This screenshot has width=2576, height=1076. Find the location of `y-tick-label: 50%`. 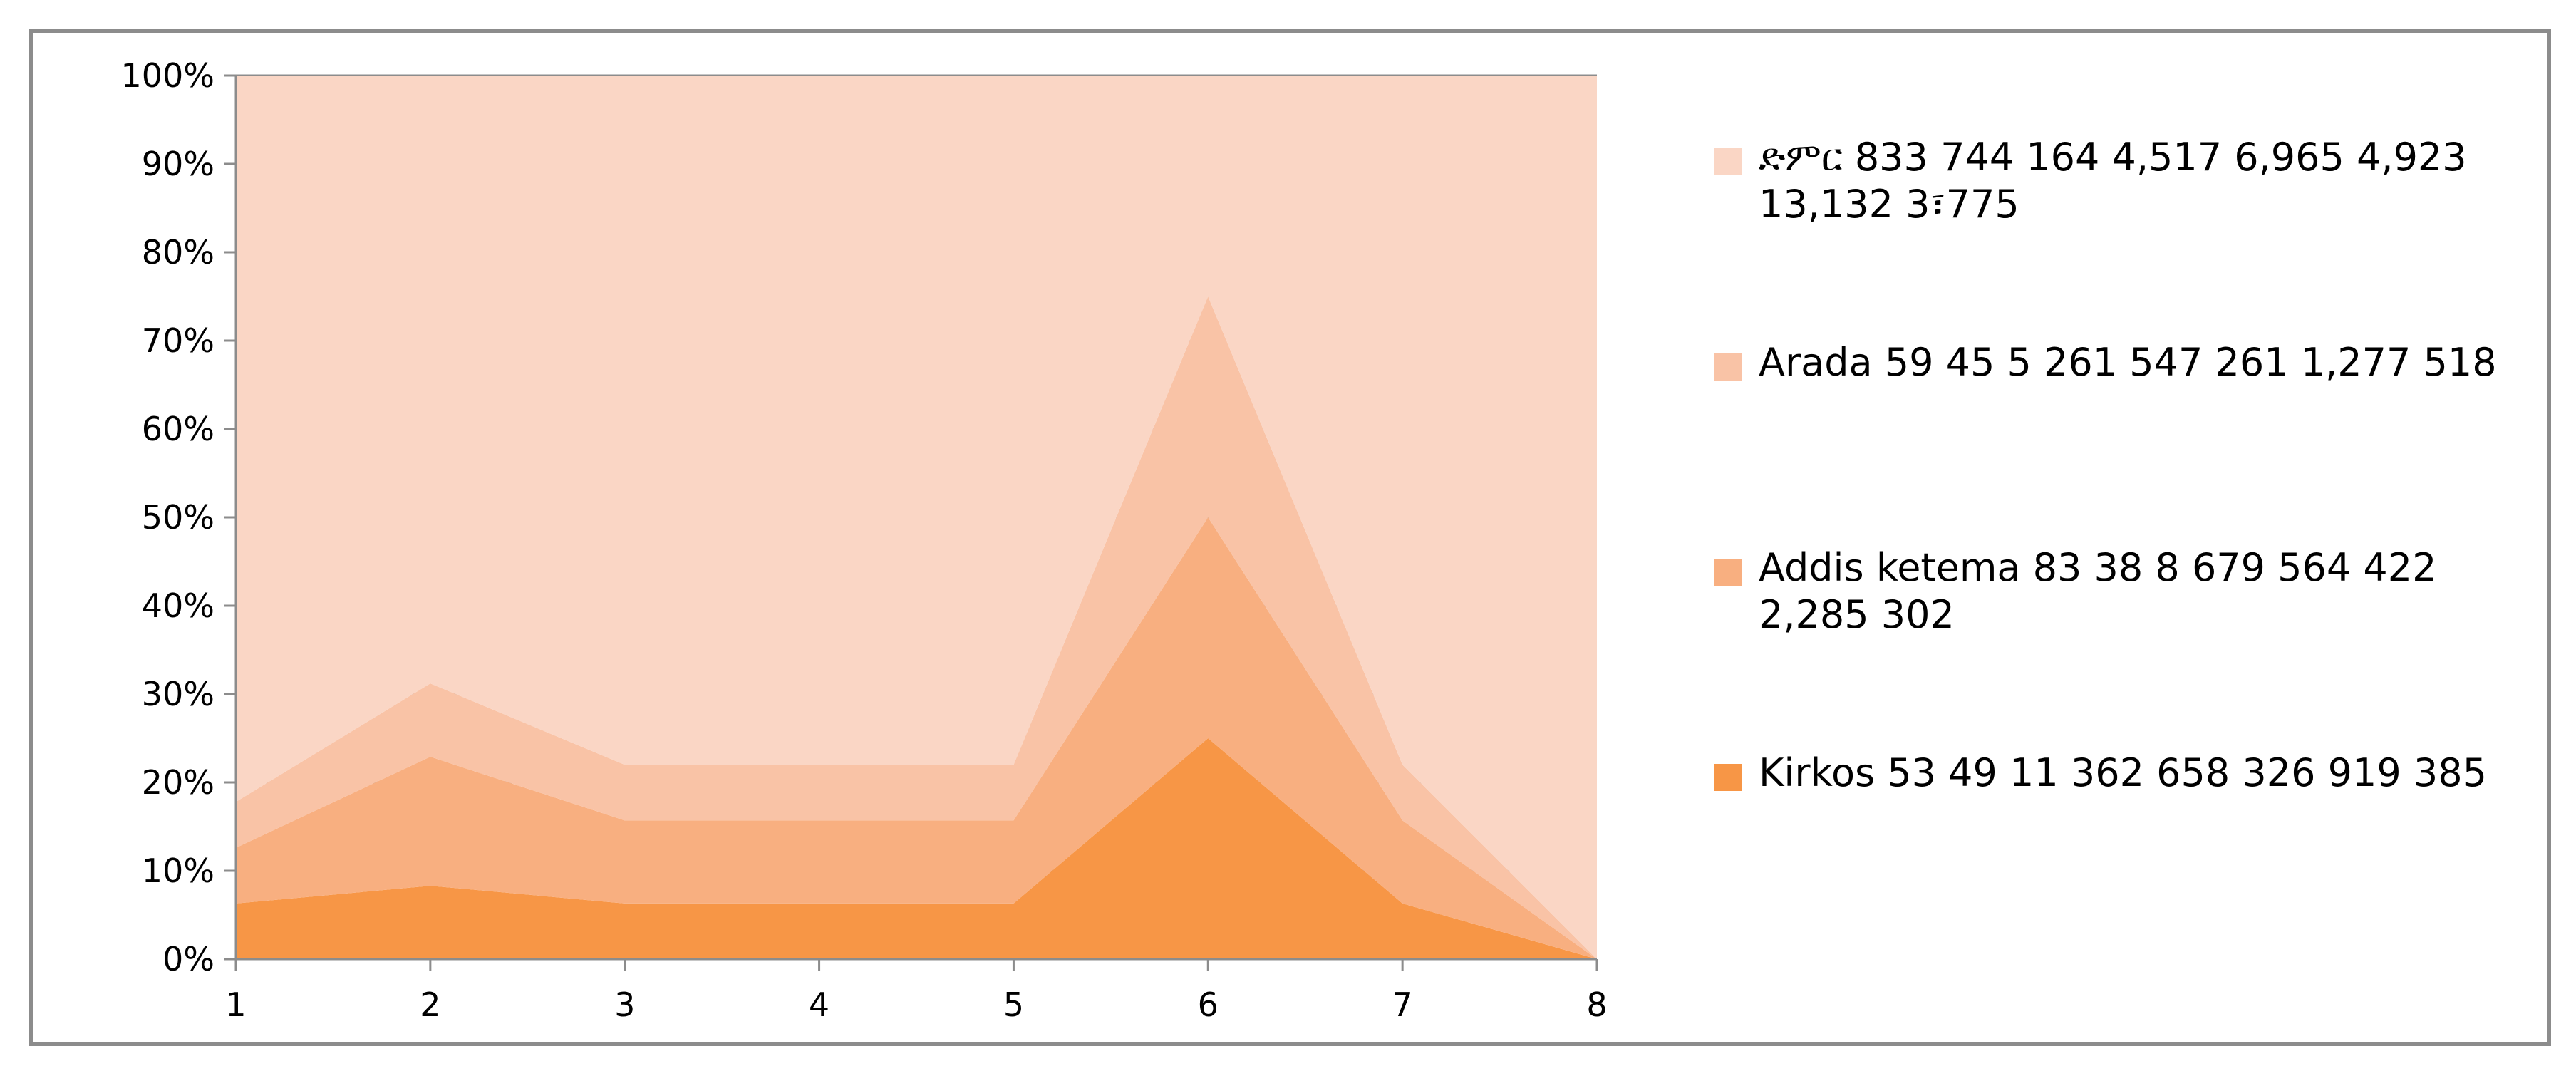

y-tick-label: 50% is located at coordinates (178, 517).